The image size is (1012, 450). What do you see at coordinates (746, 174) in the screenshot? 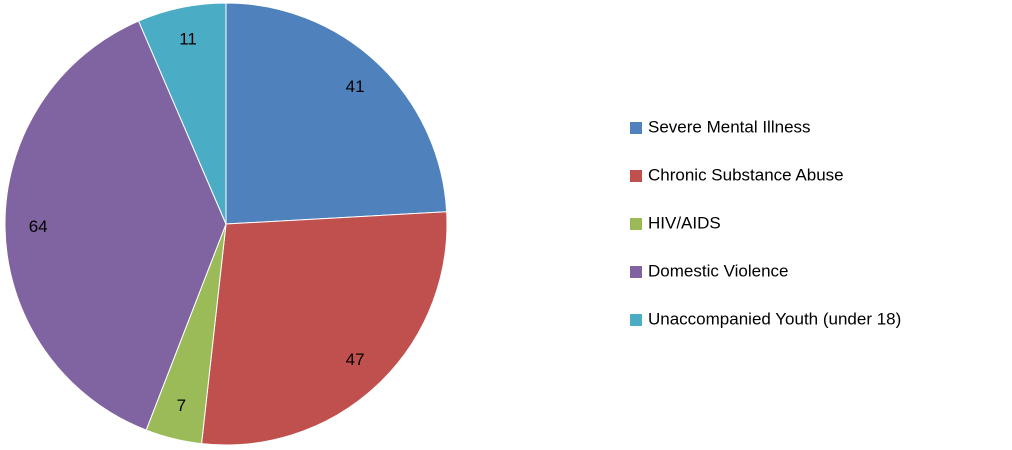
I see `legend-label: Chronic Substance Abuse` at bounding box center [746, 174].